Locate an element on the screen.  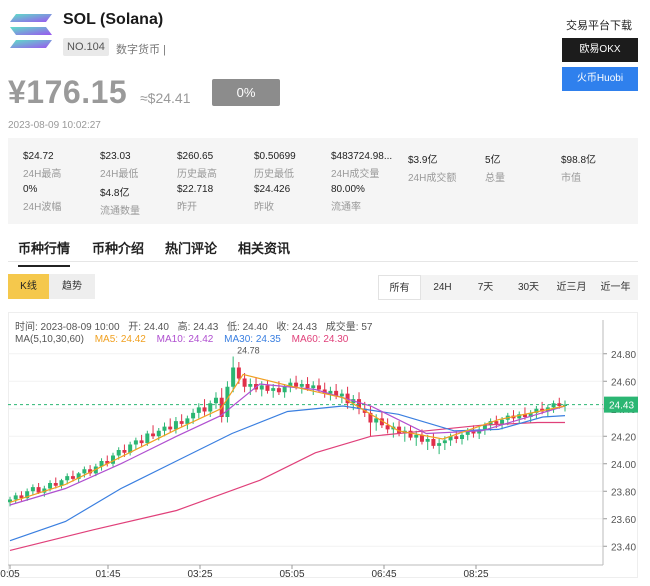
y-tick-label: 24.20 is located at coordinates (623, 437).